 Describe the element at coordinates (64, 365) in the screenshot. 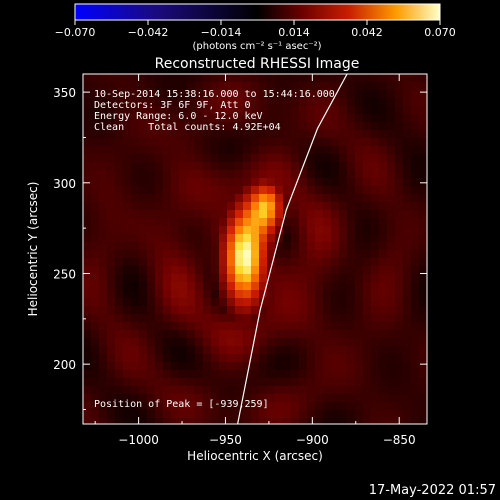

I see `y-tick-label: 200` at that location.